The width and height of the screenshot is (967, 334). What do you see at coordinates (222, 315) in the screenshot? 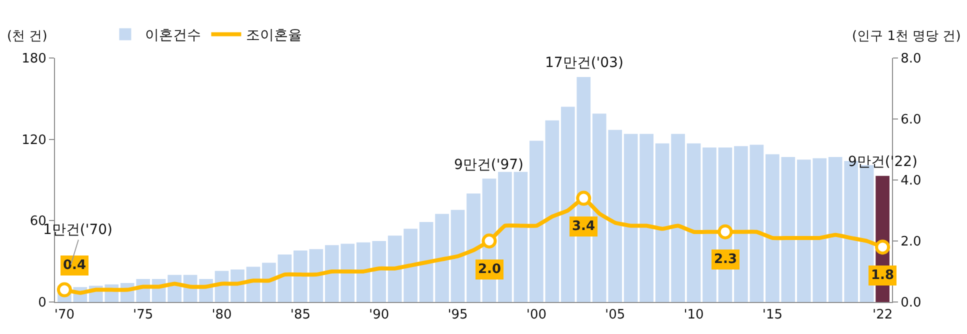
I see `x-tick-label: '80` at bounding box center [222, 315].